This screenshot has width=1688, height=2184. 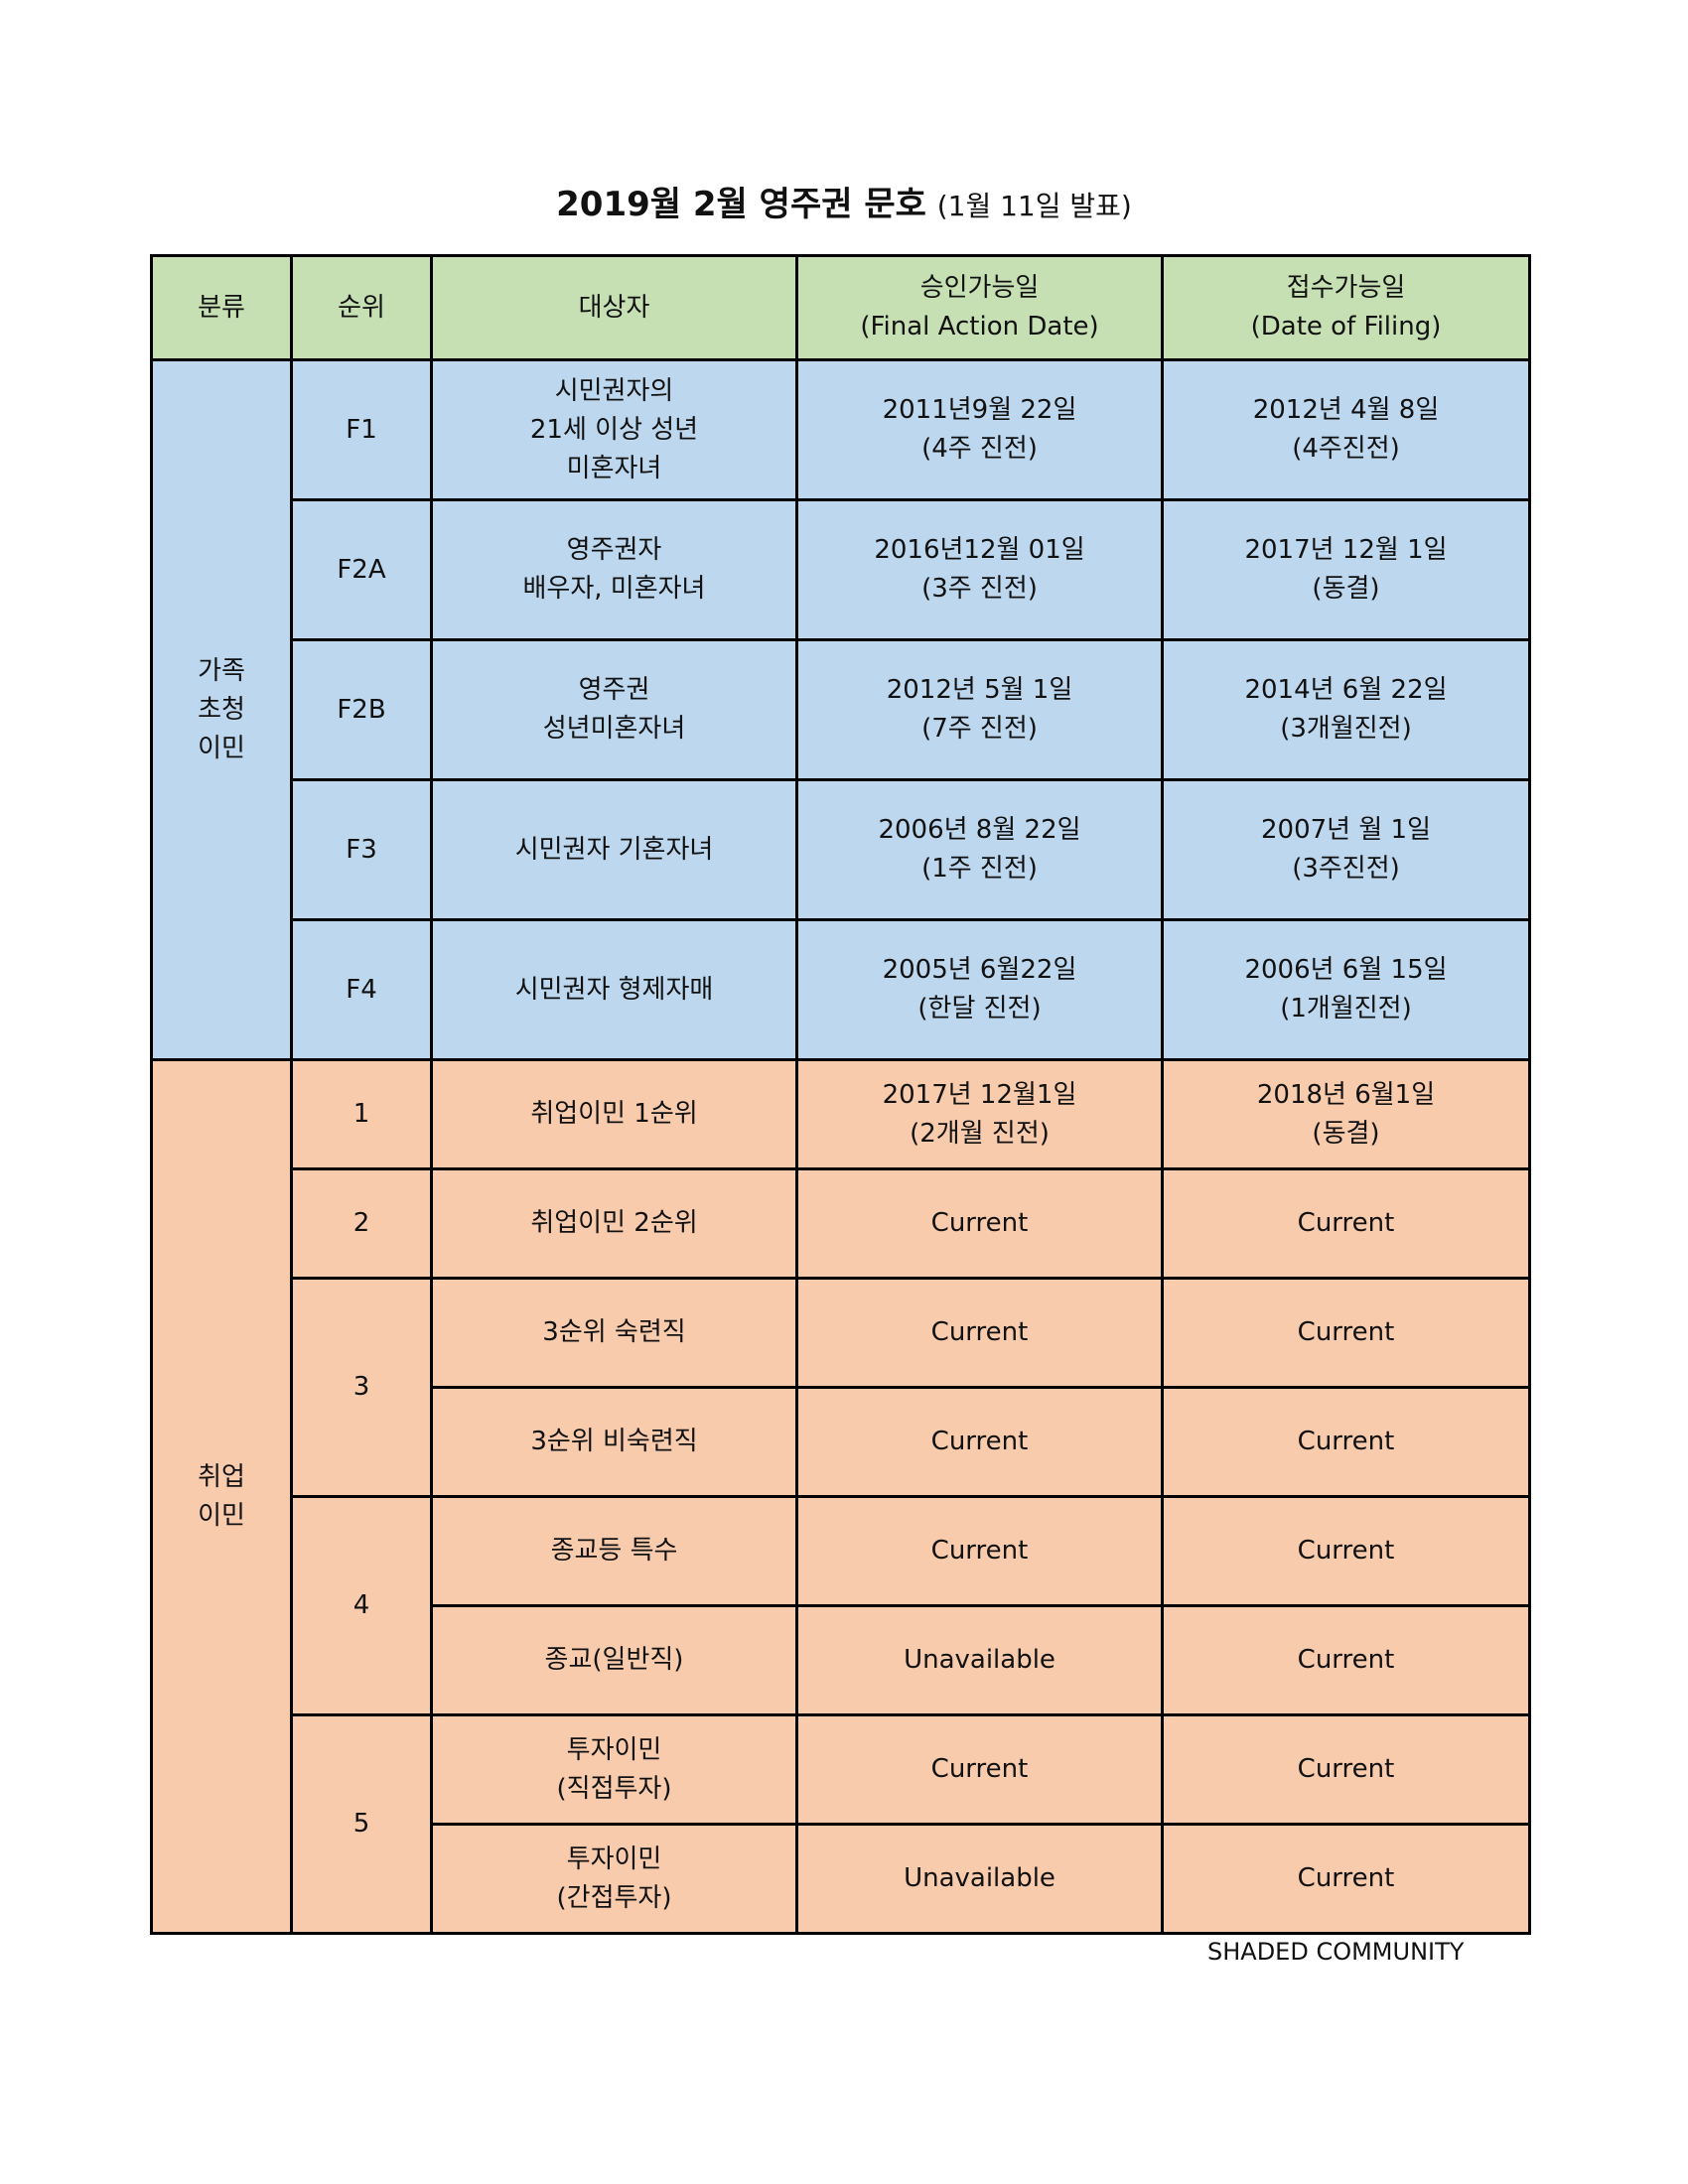 I want to click on header-final-action-text: 승인가능일, so click(x=979, y=288).